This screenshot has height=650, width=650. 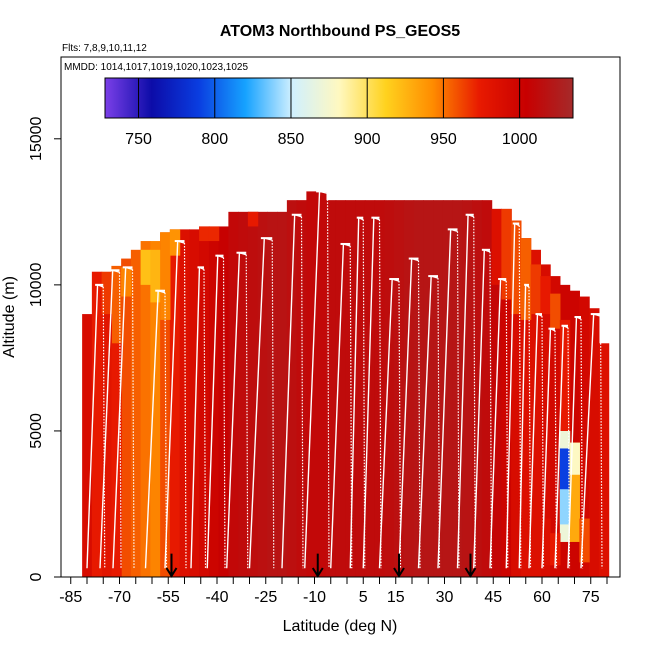 I want to click on x-tick-label: 30, so click(x=445, y=597).